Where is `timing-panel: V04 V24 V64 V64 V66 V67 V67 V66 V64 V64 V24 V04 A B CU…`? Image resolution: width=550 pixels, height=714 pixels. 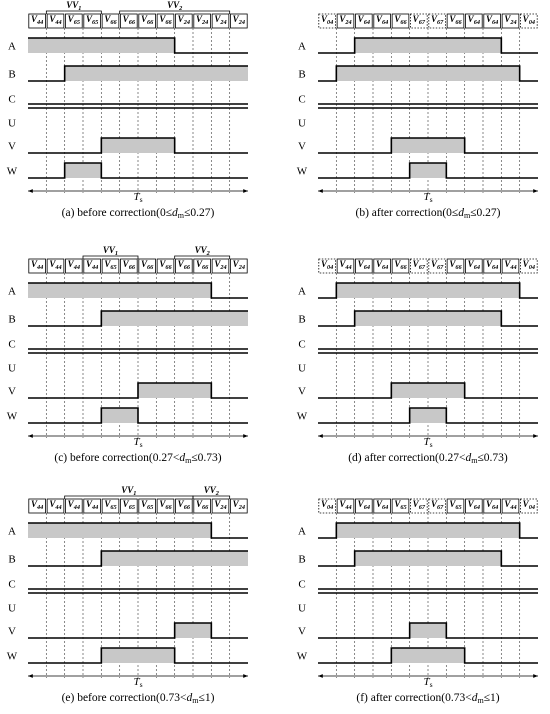
timing-panel: V04 V24 V64 V64 V66 V67 V67 V66 V64 V64 V24 V04 A B CU… is located at coordinates (417, 116).